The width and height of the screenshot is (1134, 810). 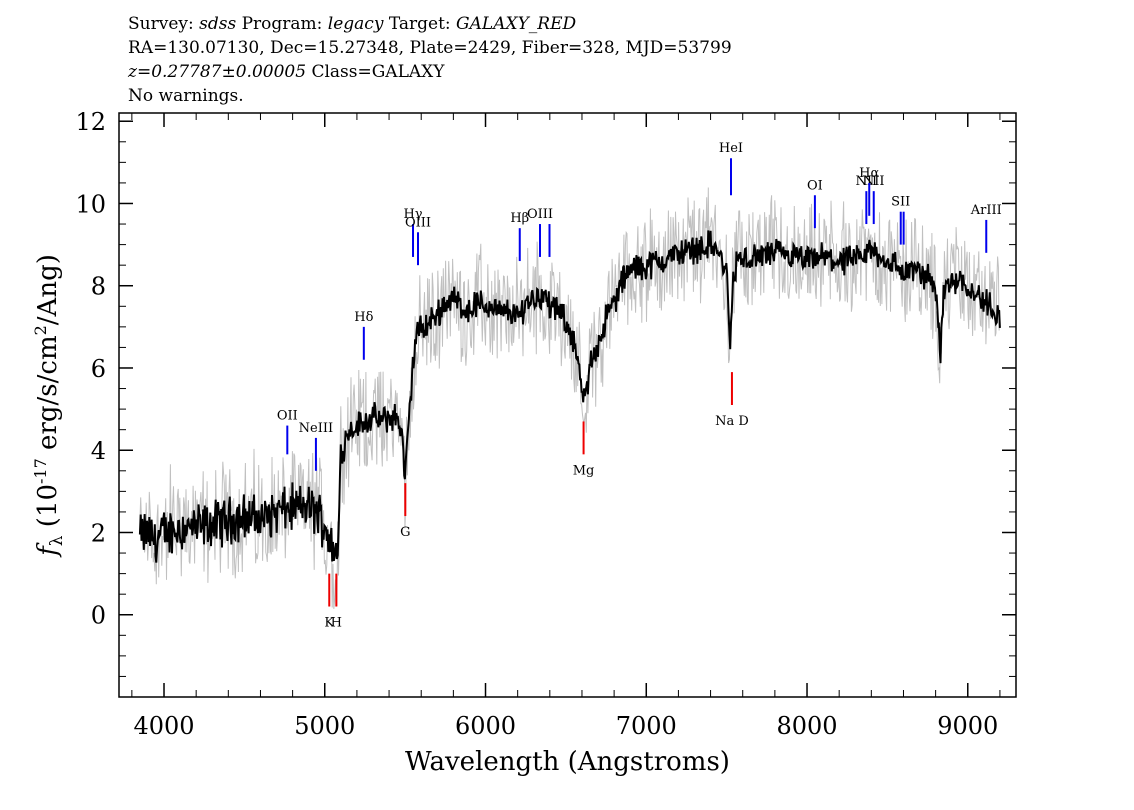 I want to click on emission-line-label: SII, so click(x=900, y=202).